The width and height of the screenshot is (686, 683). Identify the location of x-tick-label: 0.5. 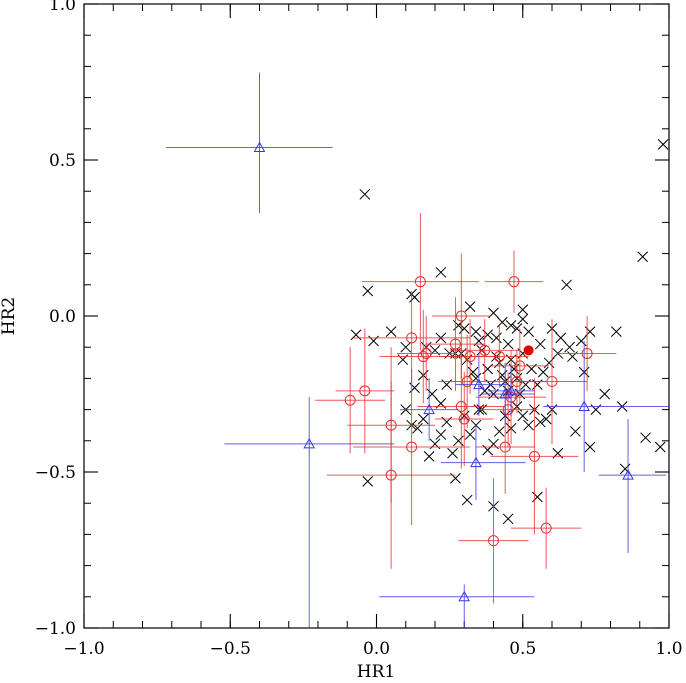
(522, 649).